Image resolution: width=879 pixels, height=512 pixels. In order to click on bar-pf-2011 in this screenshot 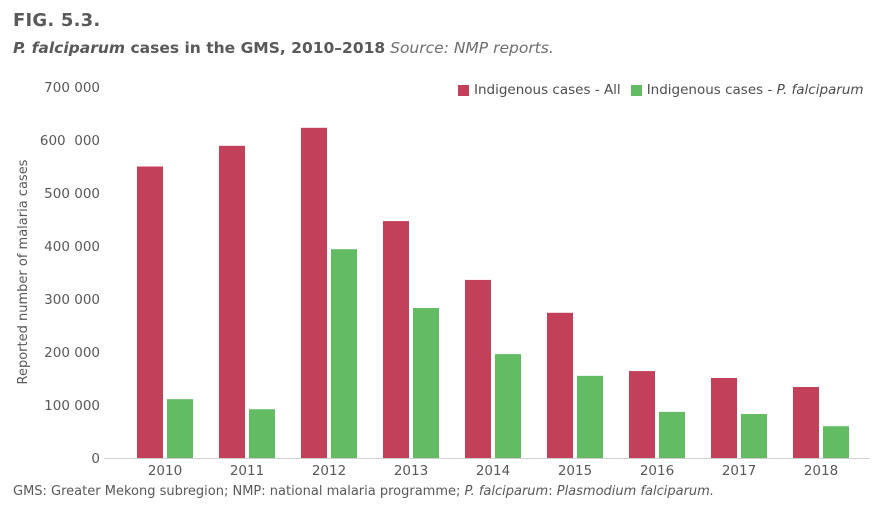, I will do `click(262, 433)`.